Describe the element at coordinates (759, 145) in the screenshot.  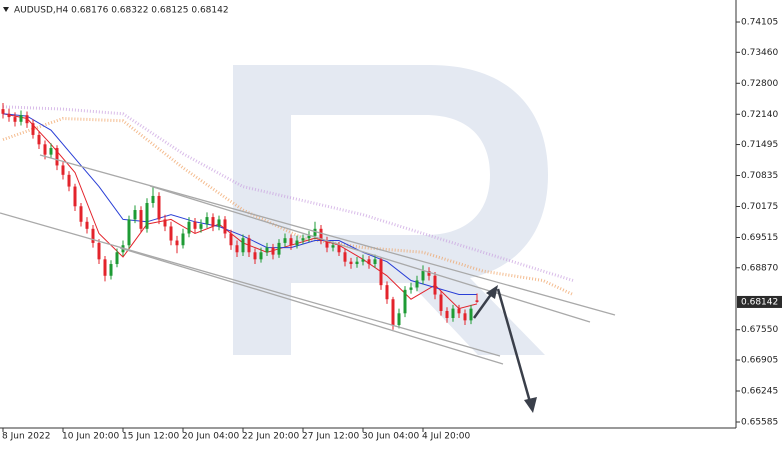
I see `y-tick-label: 0.71495` at that location.